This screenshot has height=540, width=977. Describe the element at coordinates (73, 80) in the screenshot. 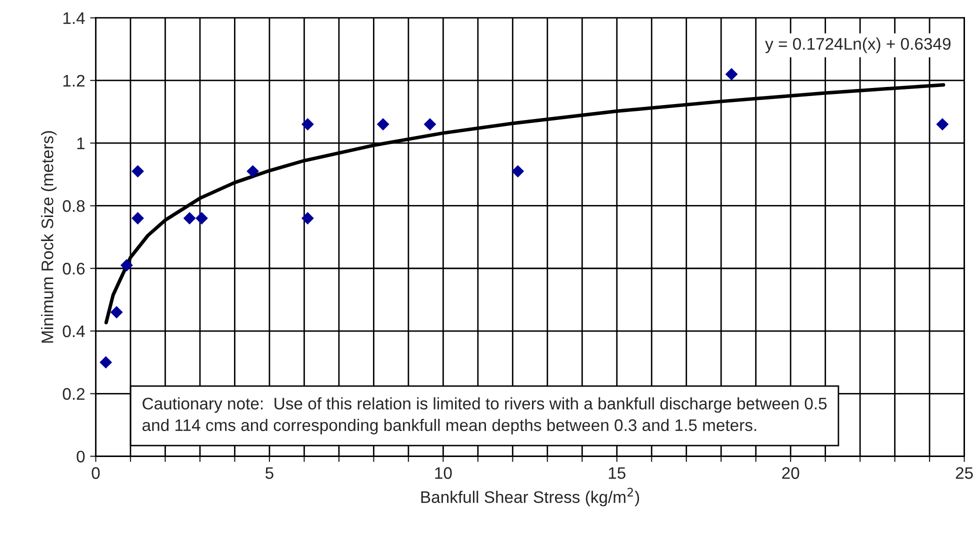

I see `y-tick-label: 1.2` at that location.